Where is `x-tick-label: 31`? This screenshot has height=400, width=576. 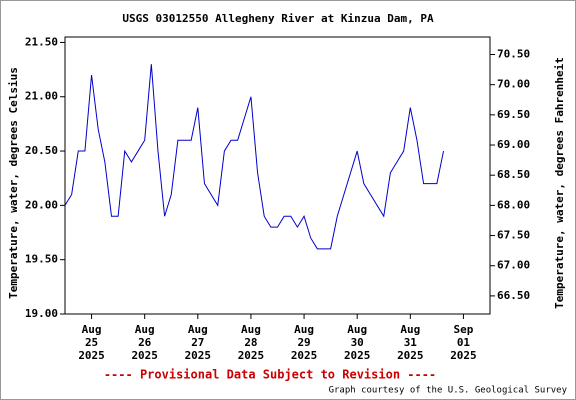
x-tick-label: 31 is located at coordinates (411, 342).